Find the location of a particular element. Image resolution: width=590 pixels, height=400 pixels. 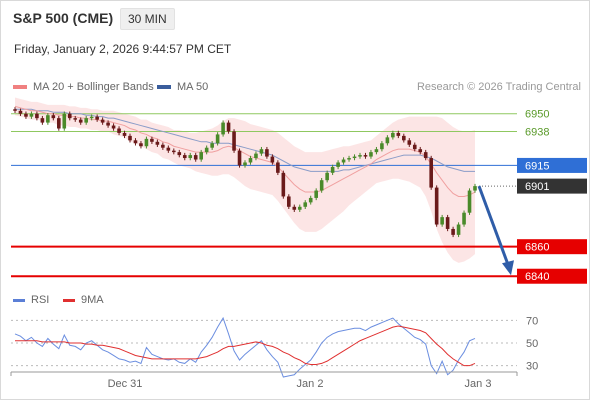

forecast-arrow-head is located at coordinates (508, 268).